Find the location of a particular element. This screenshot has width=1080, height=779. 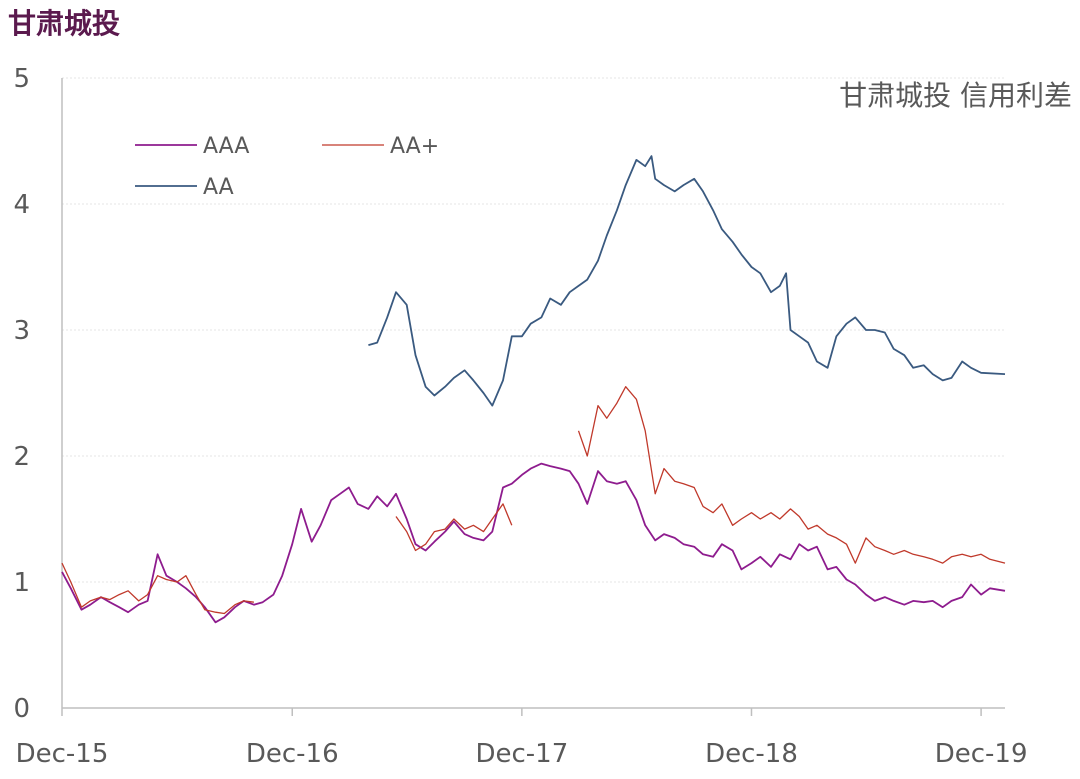

y-tick-label: 3 is located at coordinates (21, 331).